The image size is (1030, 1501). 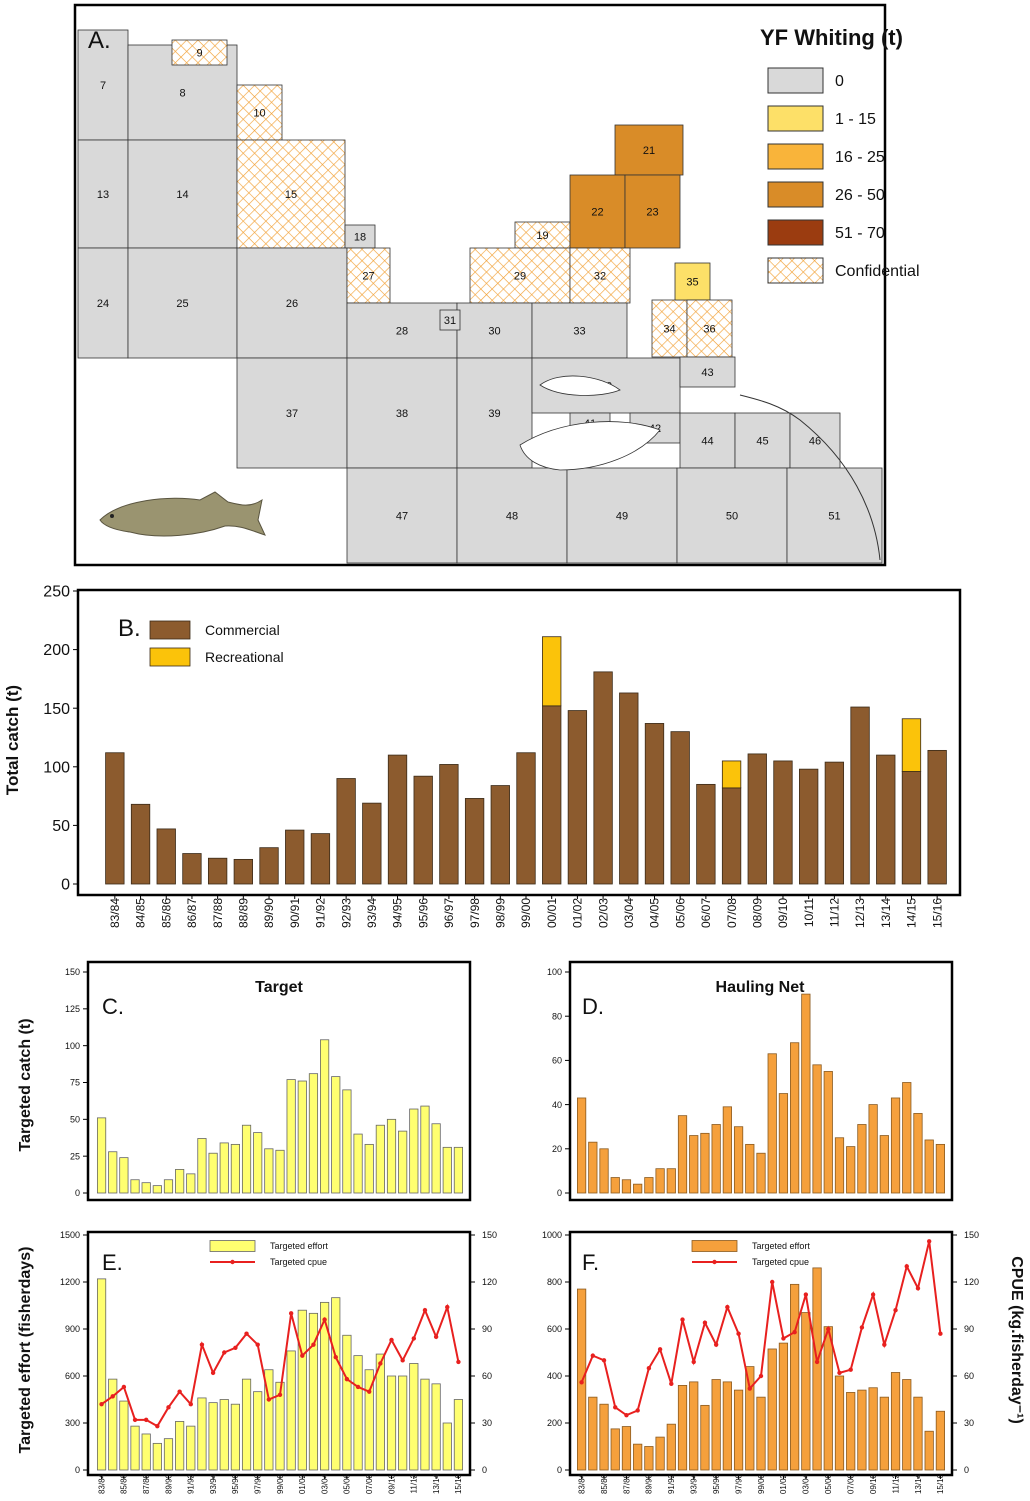 What do you see at coordinates (578, 913) in the screenshot?
I see `x-tick-label: 01/02` at bounding box center [578, 913].